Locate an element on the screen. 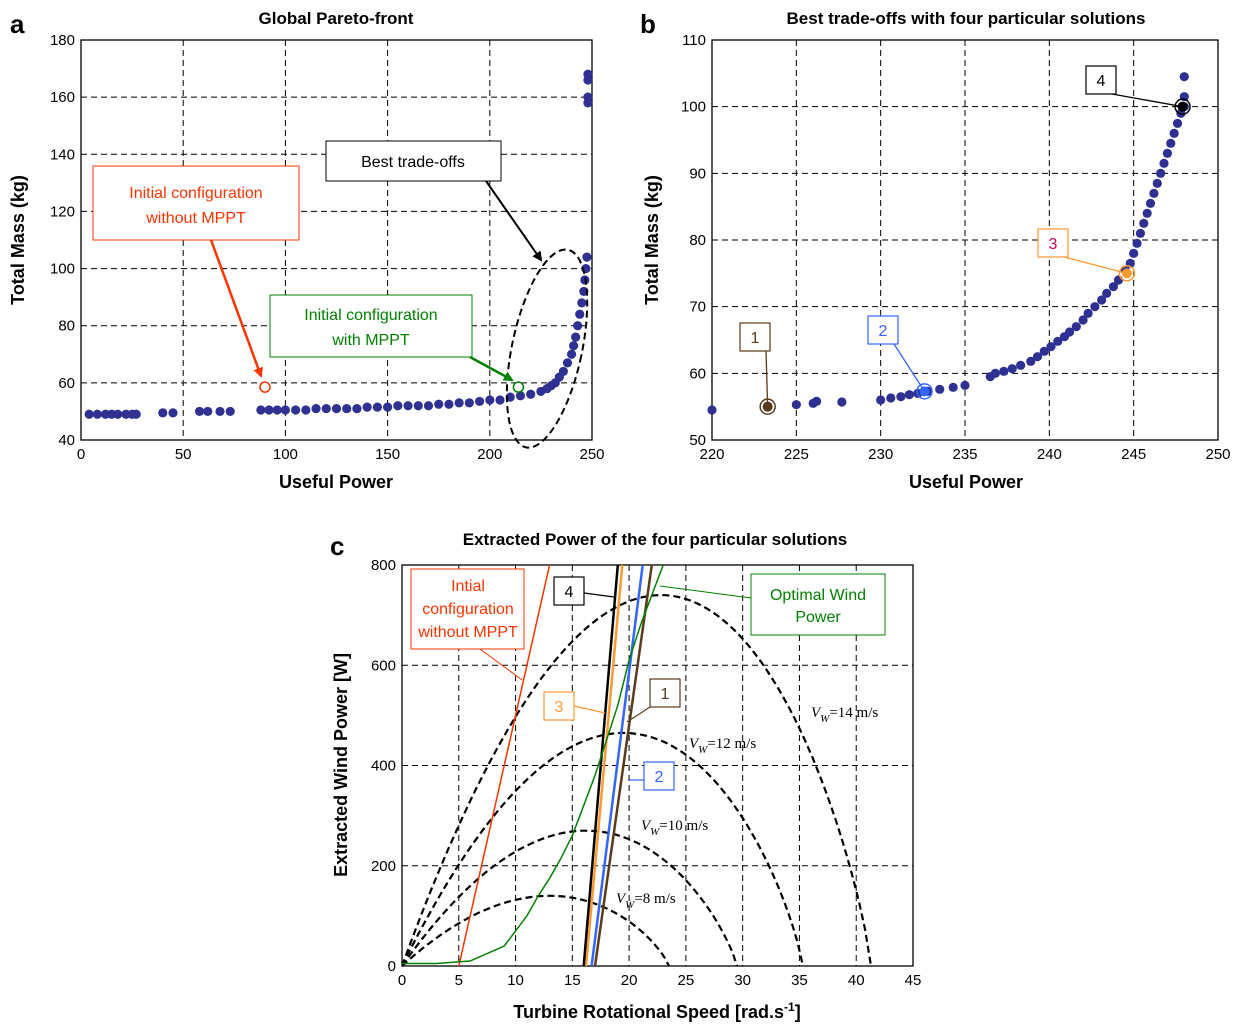 This screenshot has height=1026, width=1251. chart-a-no-mppt-label-2: without MPPT is located at coordinates (195, 218).